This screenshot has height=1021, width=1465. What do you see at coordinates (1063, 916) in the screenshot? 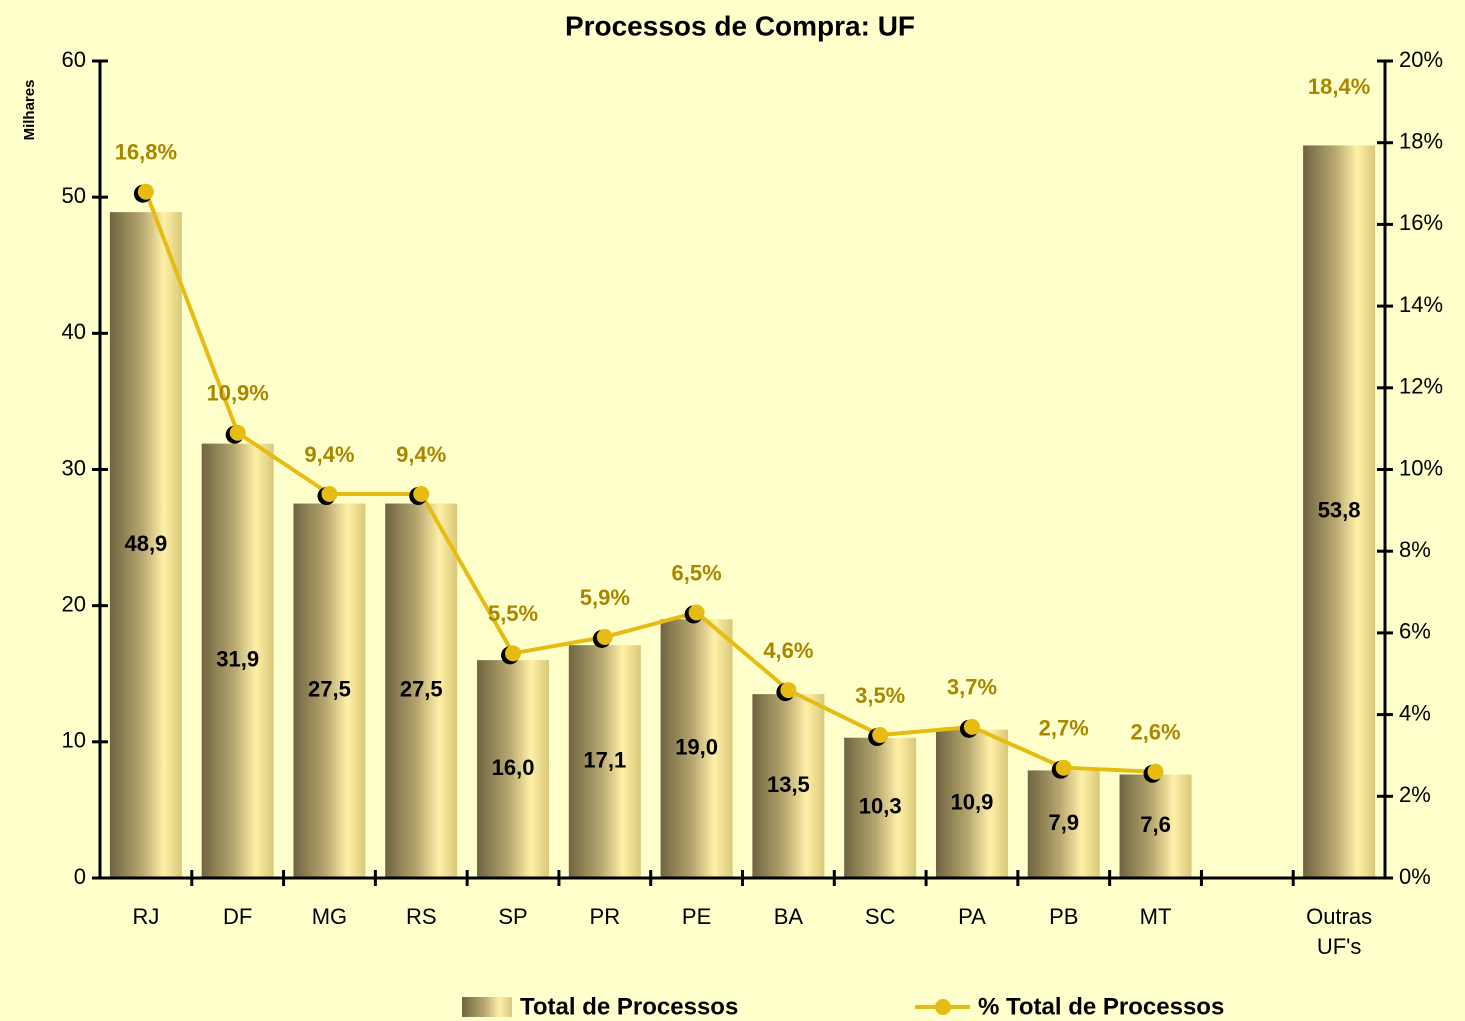
I see `x-tick-label: PB` at bounding box center [1063, 916].